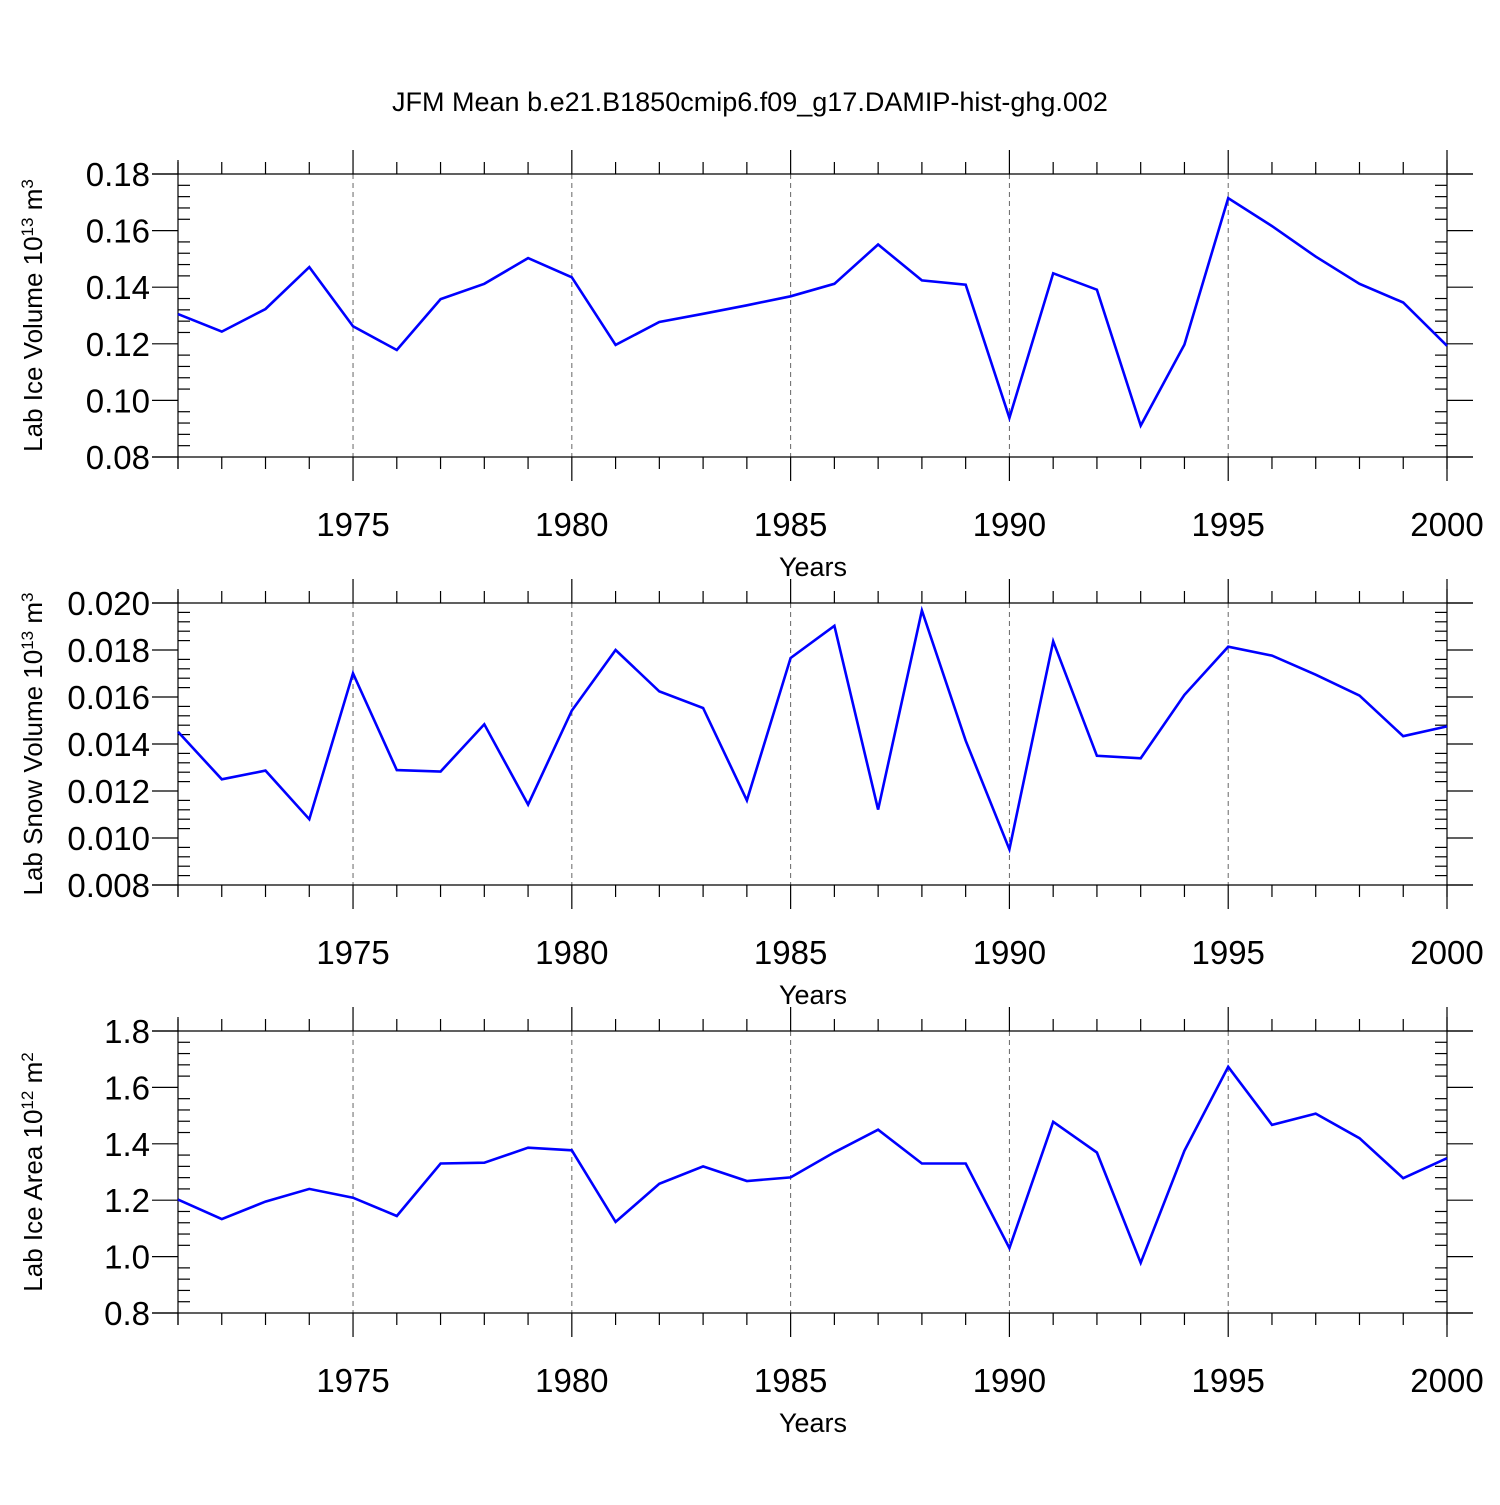  What do you see at coordinates (108, 791) in the screenshot?
I see `y-tick-label: 0.012` at bounding box center [108, 791].